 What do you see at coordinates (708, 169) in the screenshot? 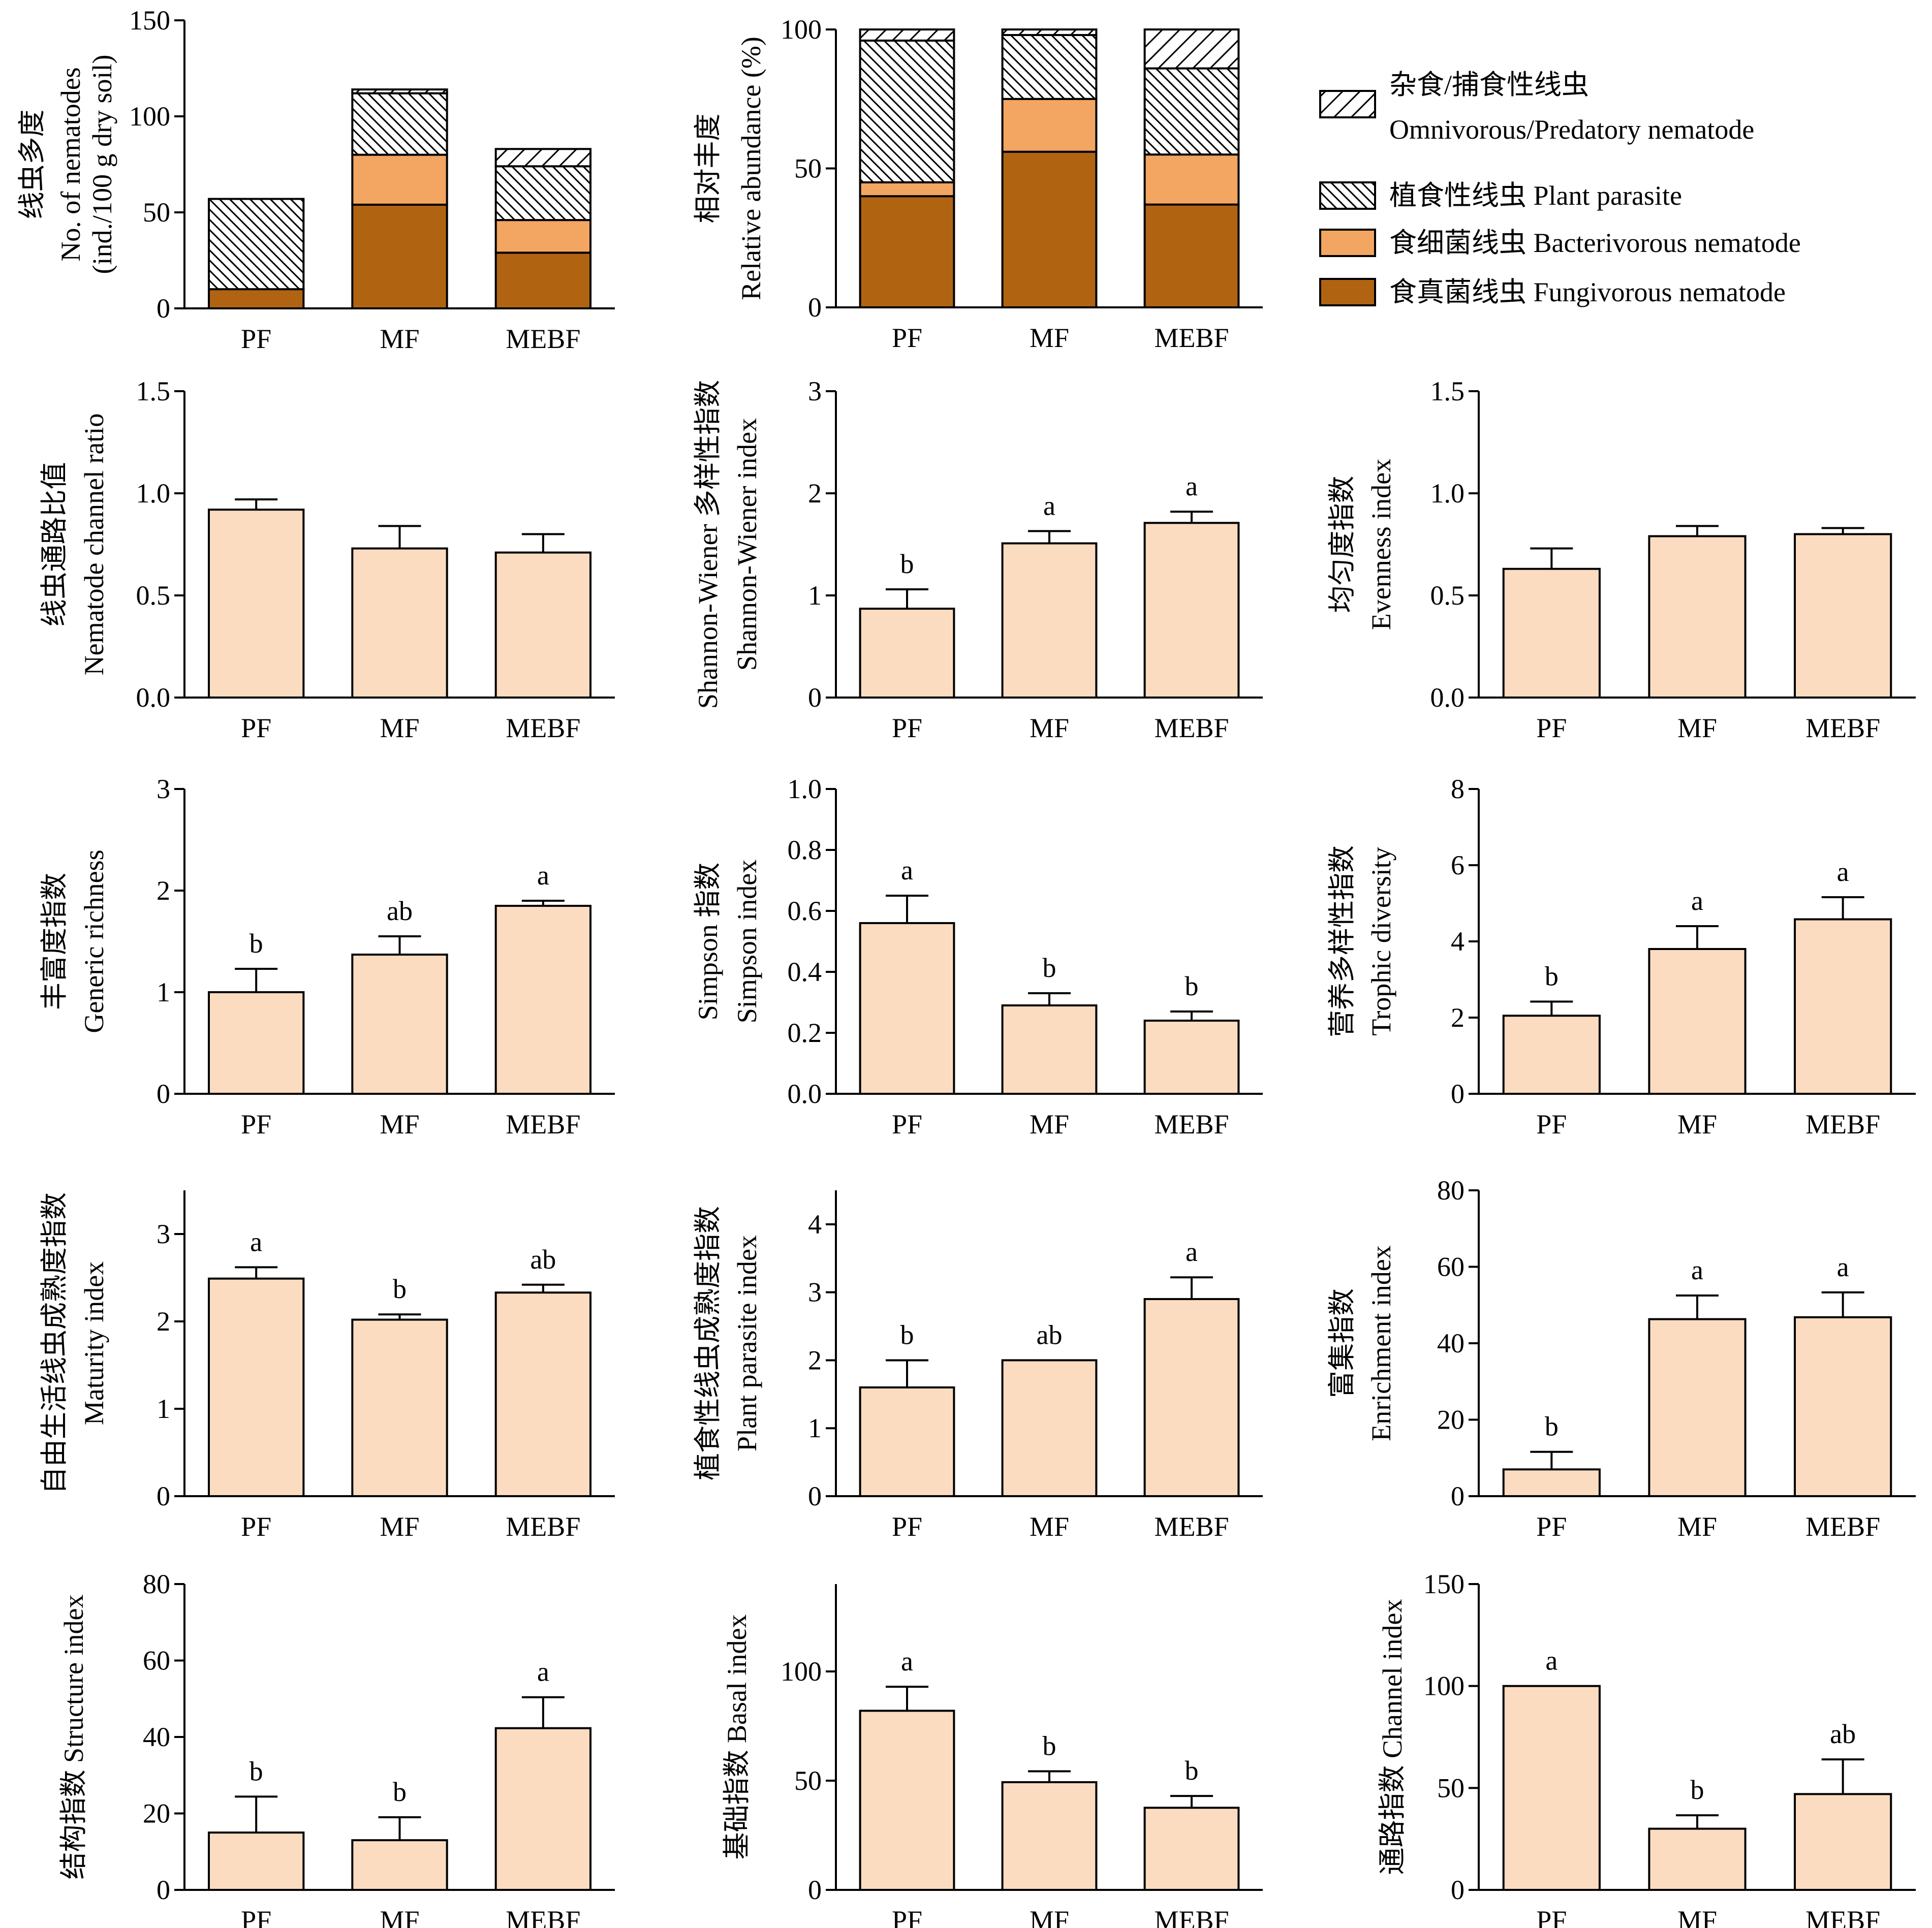
I see `y-axis-label-cn: 相对丰度` at bounding box center [708, 169].